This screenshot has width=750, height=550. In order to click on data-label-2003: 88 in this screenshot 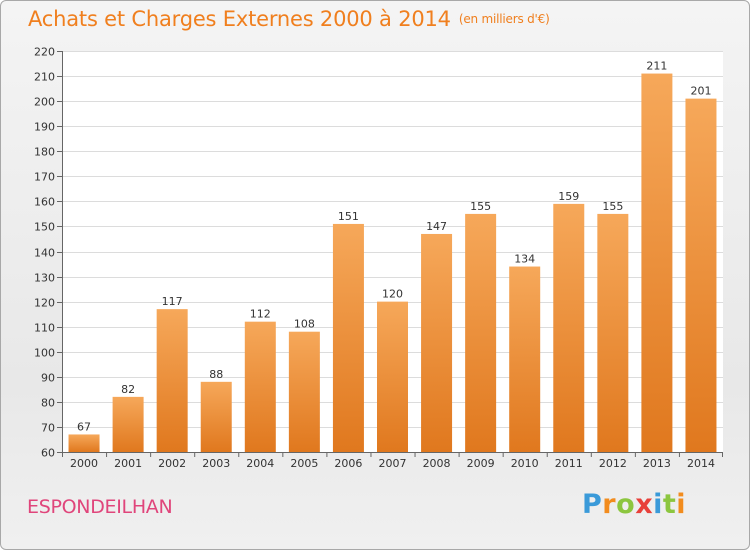, I will do `click(216, 374)`.